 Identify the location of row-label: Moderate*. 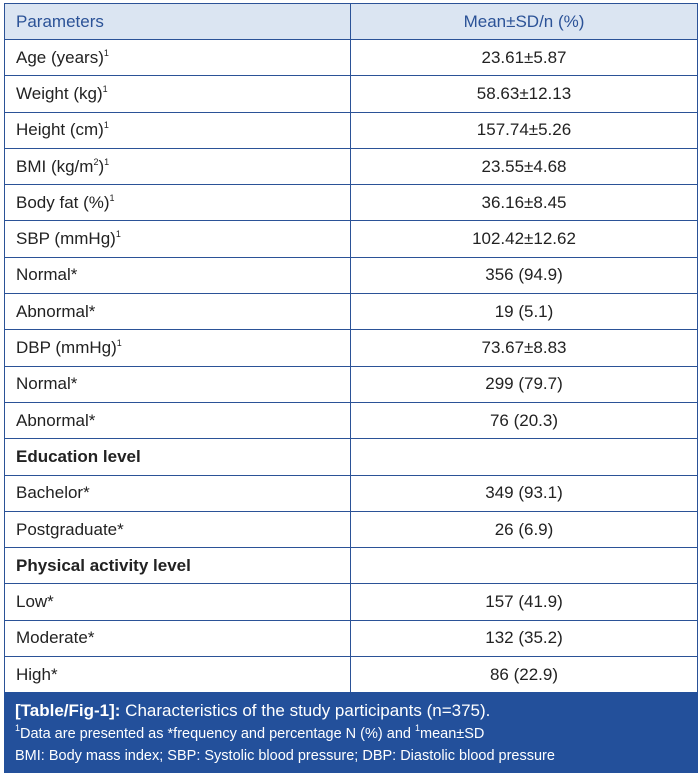
(177, 638).